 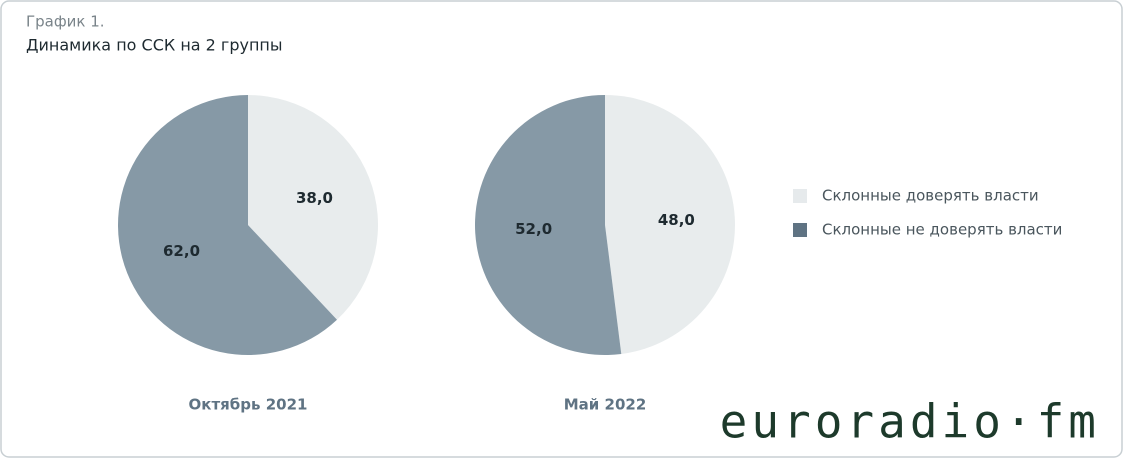 What do you see at coordinates (930, 196) in the screenshot?
I see `legend-label: Склонные доверять власти` at bounding box center [930, 196].